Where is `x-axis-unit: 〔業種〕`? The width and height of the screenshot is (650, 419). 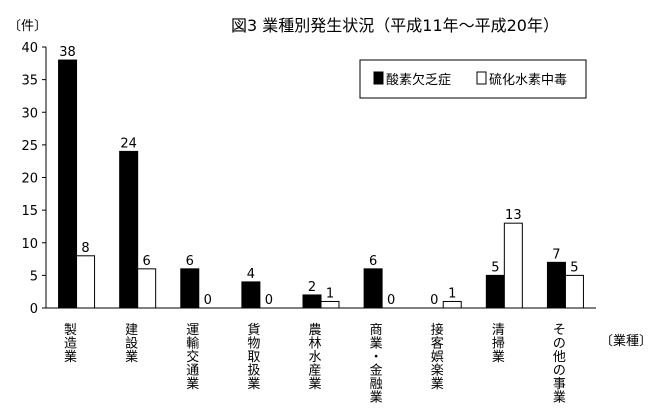
x-axis-unit: 〔業種〕 is located at coordinates (625, 341).